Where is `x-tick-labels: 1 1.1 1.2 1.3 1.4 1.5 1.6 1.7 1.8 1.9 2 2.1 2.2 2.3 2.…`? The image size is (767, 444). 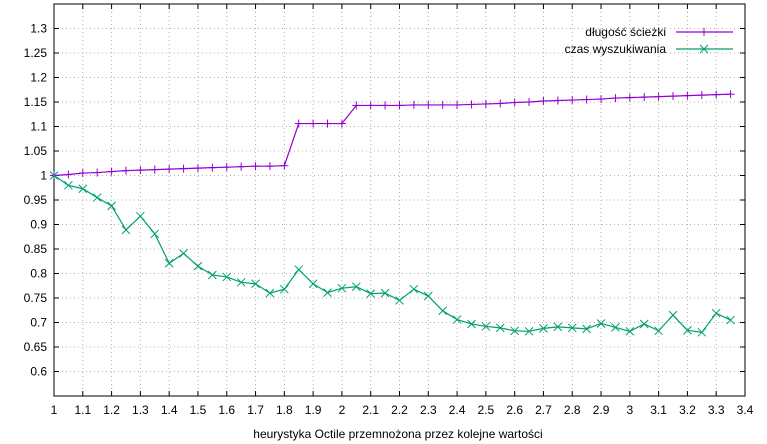 x-tick-labels: 1 1.1 1.2 1.3 1.4 1.5 1.6 1.7 1.8 1.9 2 2.1 2.2 2.3 2.… is located at coordinates (402, 410).